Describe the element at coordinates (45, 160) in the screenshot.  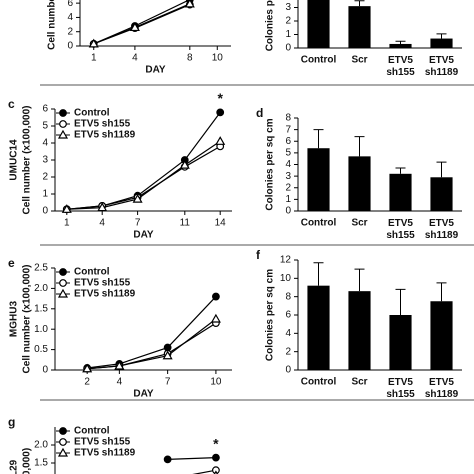
I see `y-tick-label: 3` at that location.